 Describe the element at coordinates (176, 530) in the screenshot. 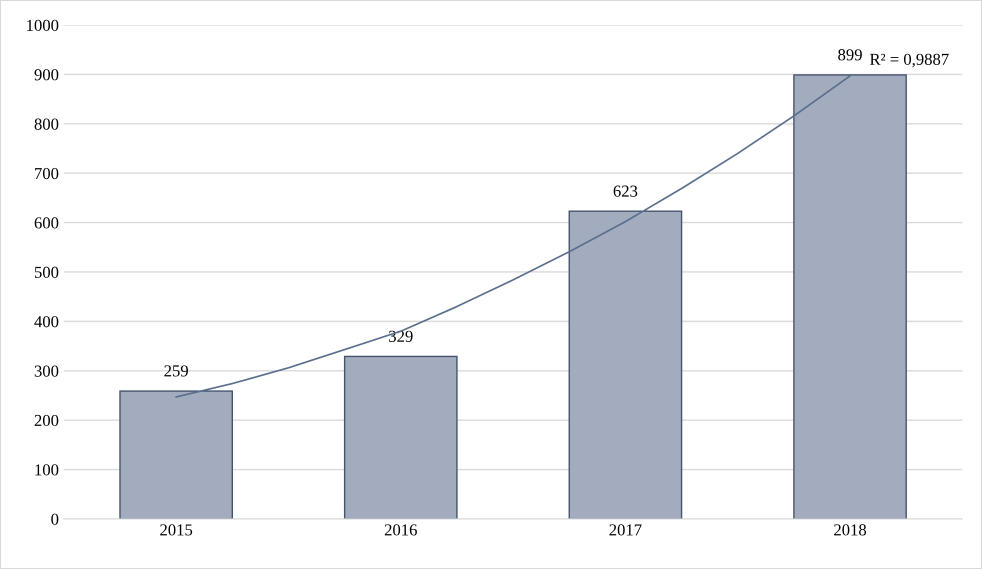

I see `x-tick-label: 2015` at that location.